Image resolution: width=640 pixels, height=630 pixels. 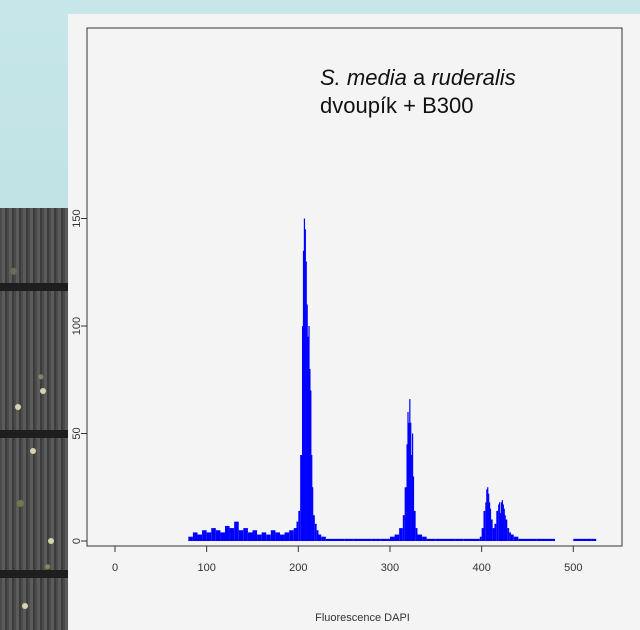 What do you see at coordinates (481, 568) in the screenshot?
I see `x-tick-label: 400` at bounding box center [481, 568].